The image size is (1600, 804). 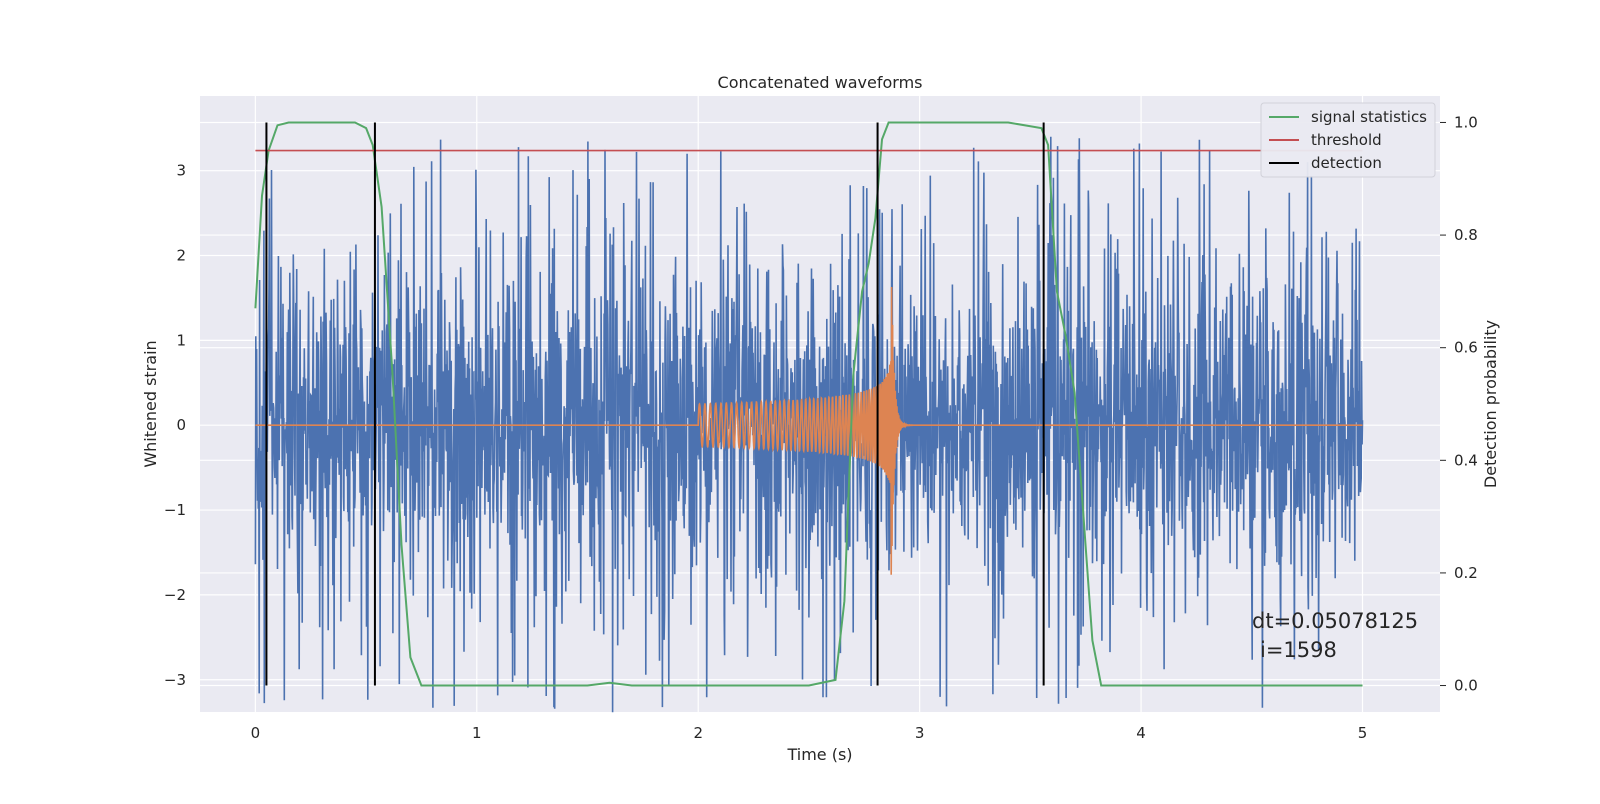 I want to click on legend-label-signal-statistics: signal statistics, so click(x=1369, y=117).